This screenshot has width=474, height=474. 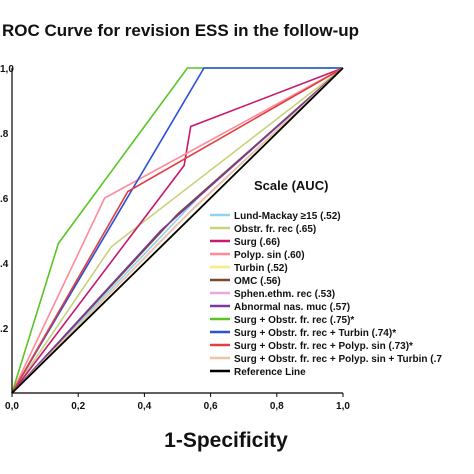 What do you see at coordinates (257, 242) in the screenshot?
I see `legend-entry: Surg (.66)` at bounding box center [257, 242].